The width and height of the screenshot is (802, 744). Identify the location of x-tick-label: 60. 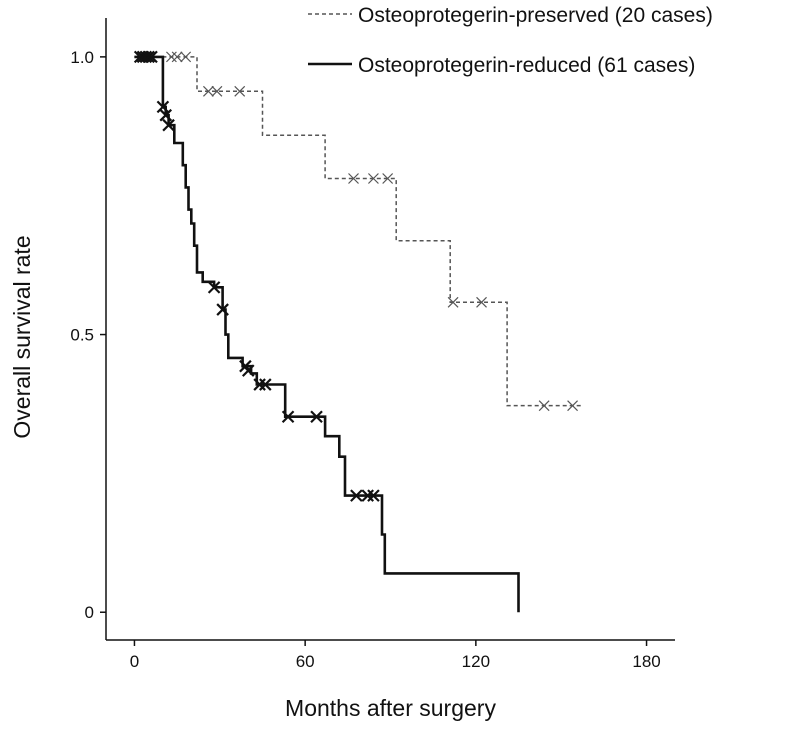
(305, 661).